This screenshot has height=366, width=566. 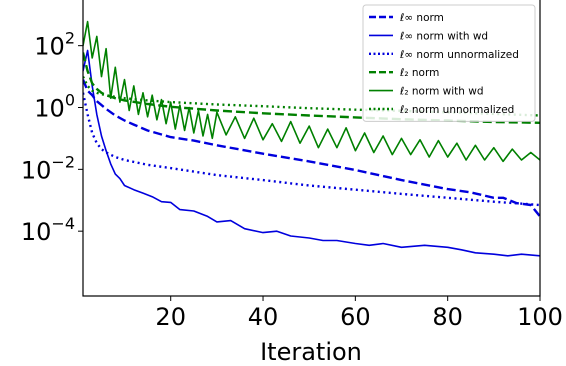 I want to click on y-axis: 10⁻⁴ 10⁻² 10⁰ 10², so click(x=52, y=137).